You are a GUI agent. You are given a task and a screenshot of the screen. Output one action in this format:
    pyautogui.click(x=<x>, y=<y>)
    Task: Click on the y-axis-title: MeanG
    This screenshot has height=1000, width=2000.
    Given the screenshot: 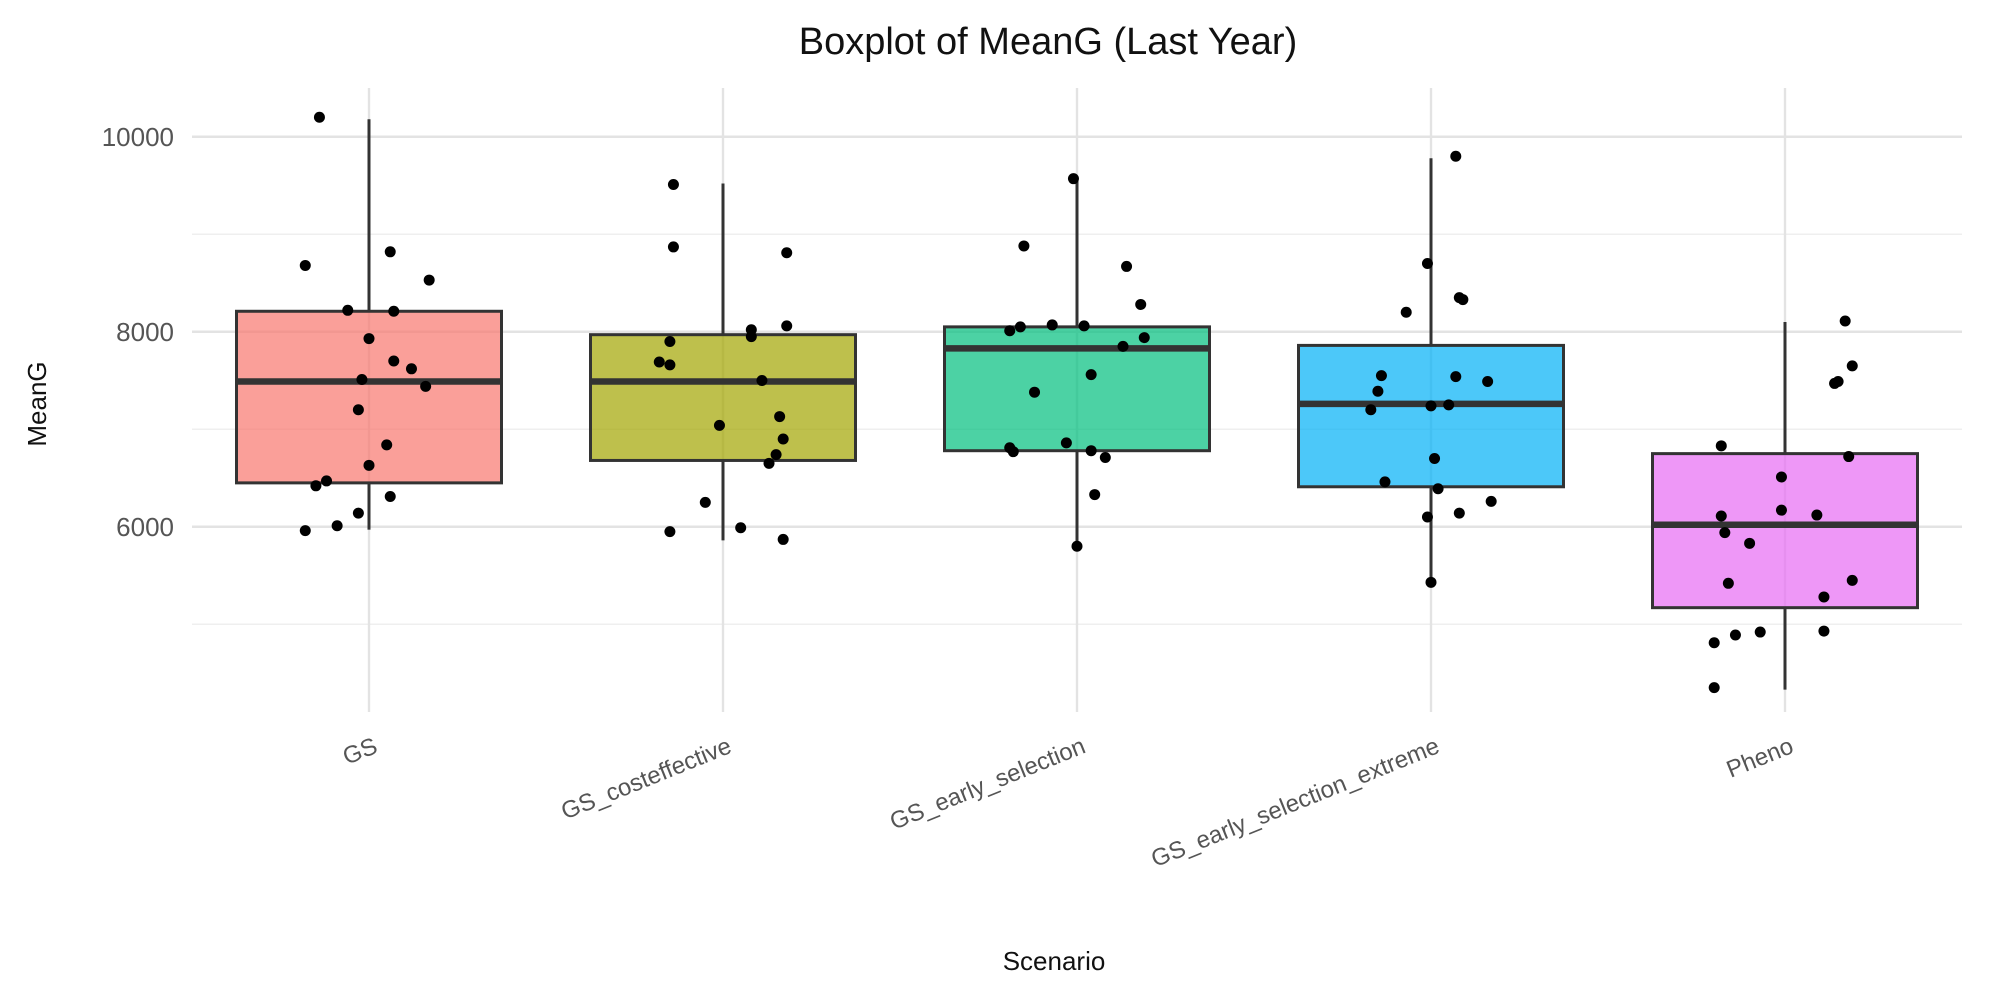 What is the action you would take?
    pyautogui.click(x=37, y=403)
    